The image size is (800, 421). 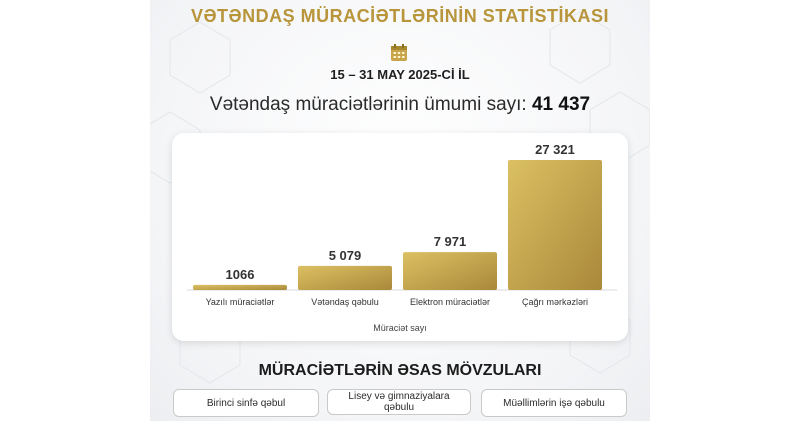 I want to click on page-title: VƏTƏNDAŞ MÜRACİƏTLƏRİNİN STATİSTİKASI, so click(x=400, y=16).